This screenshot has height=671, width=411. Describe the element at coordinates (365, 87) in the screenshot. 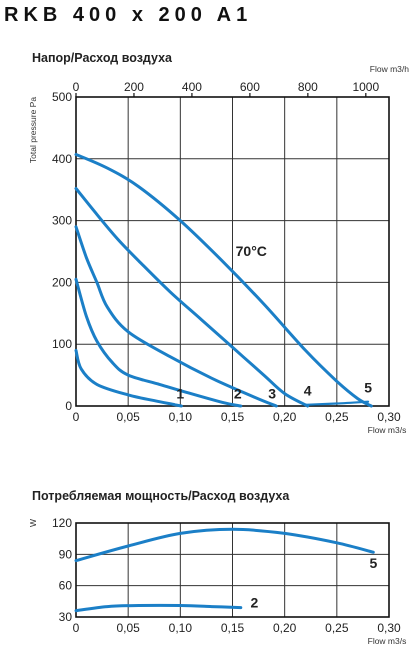

I see `chart1-x2-tick-label: 1000` at that location.